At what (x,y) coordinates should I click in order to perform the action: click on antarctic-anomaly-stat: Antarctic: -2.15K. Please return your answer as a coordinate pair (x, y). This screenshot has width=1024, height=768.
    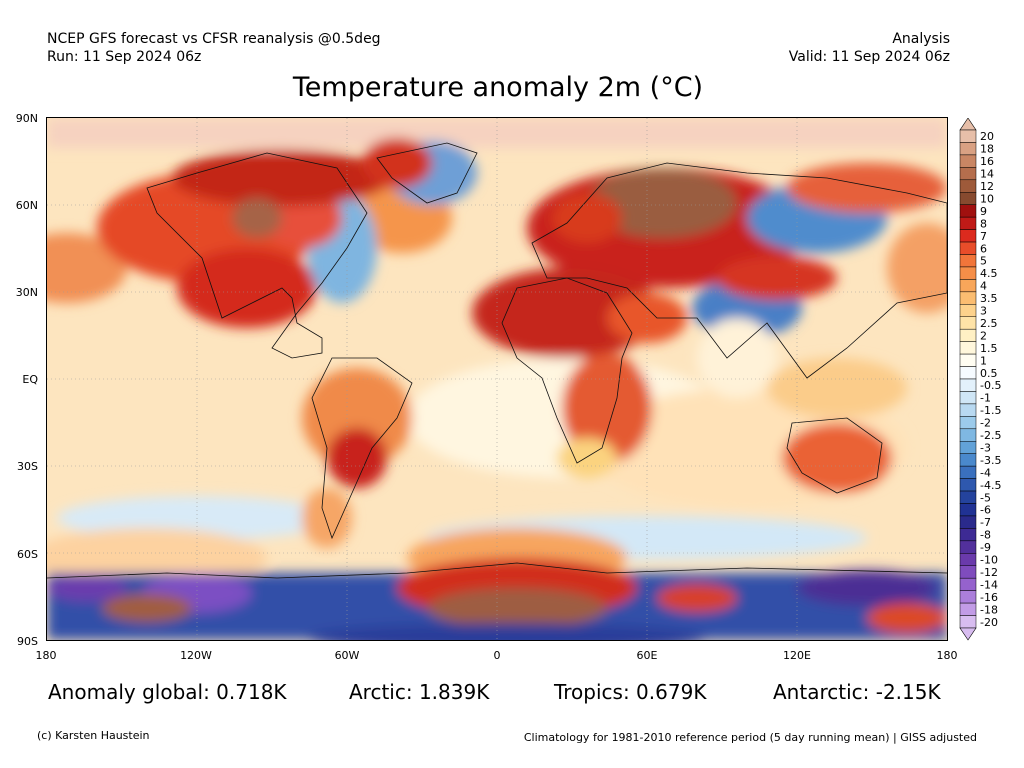
    Looking at the image, I should click on (857, 692).